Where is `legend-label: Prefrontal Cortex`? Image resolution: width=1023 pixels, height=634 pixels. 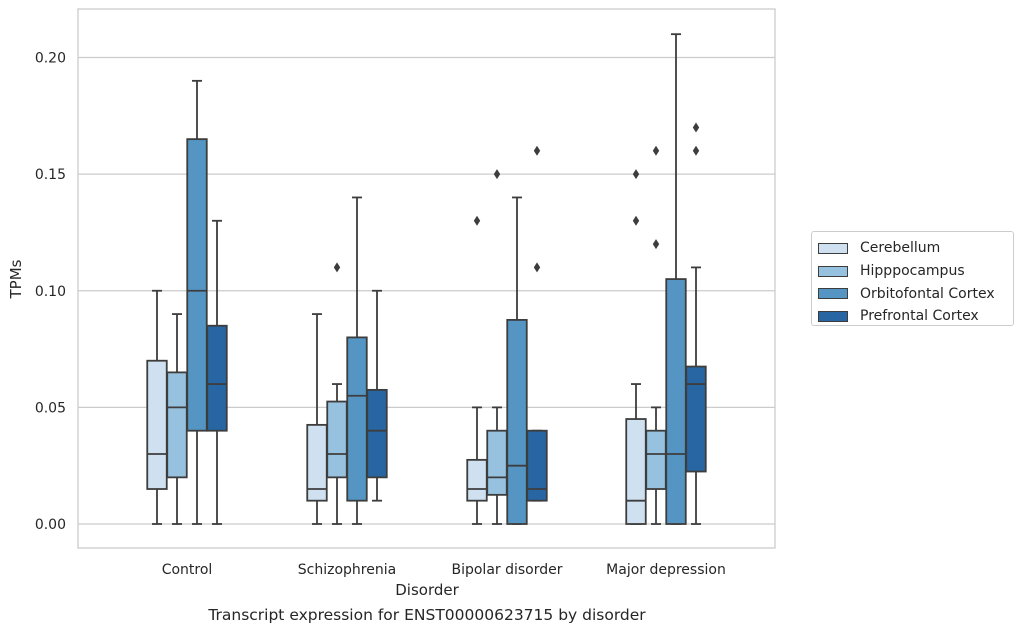 legend-label: Prefrontal Cortex is located at coordinates (919, 316).